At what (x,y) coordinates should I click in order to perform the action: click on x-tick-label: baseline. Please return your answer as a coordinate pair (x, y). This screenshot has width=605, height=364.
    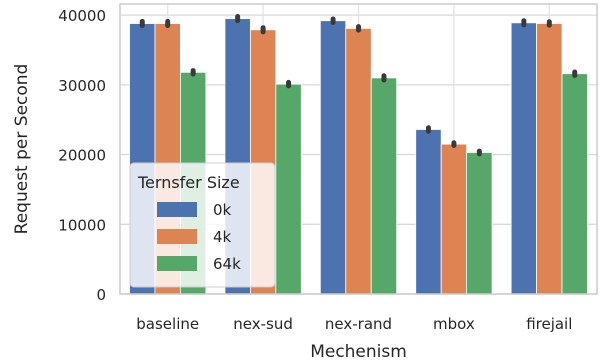
    Looking at the image, I should click on (167, 324).